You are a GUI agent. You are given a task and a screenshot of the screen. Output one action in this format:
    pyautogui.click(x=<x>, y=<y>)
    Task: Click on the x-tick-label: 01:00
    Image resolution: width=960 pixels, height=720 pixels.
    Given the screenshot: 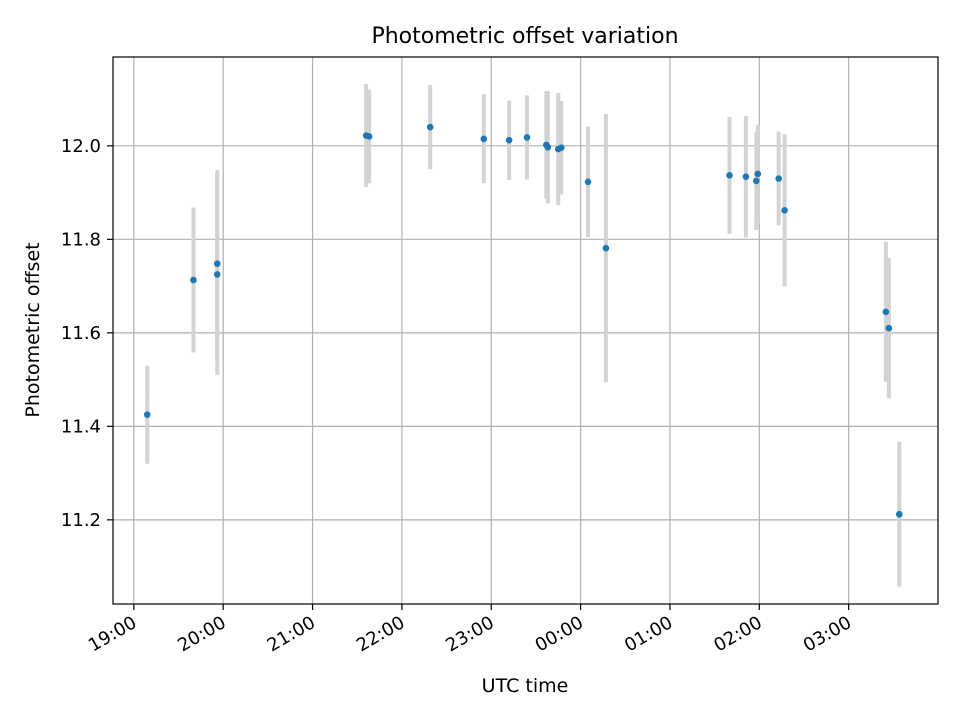 What is the action you would take?
    pyautogui.click(x=648, y=634)
    